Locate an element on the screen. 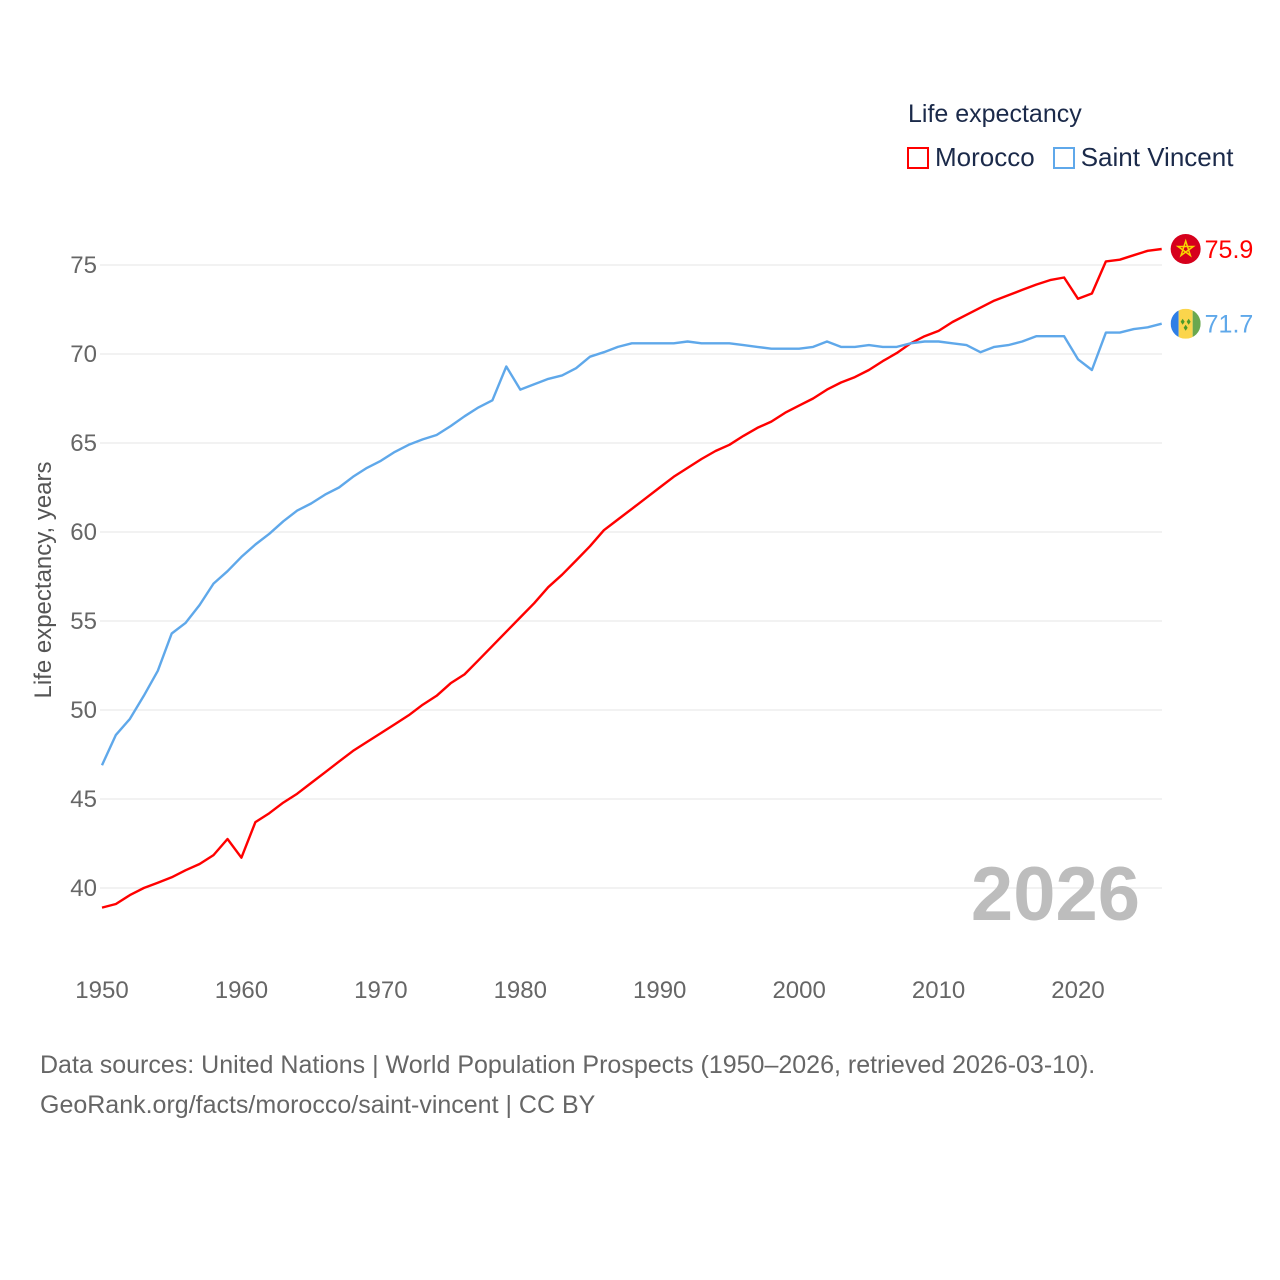 The width and height of the screenshot is (1280, 1280). legend-swatch-morocco is located at coordinates (918, 157).